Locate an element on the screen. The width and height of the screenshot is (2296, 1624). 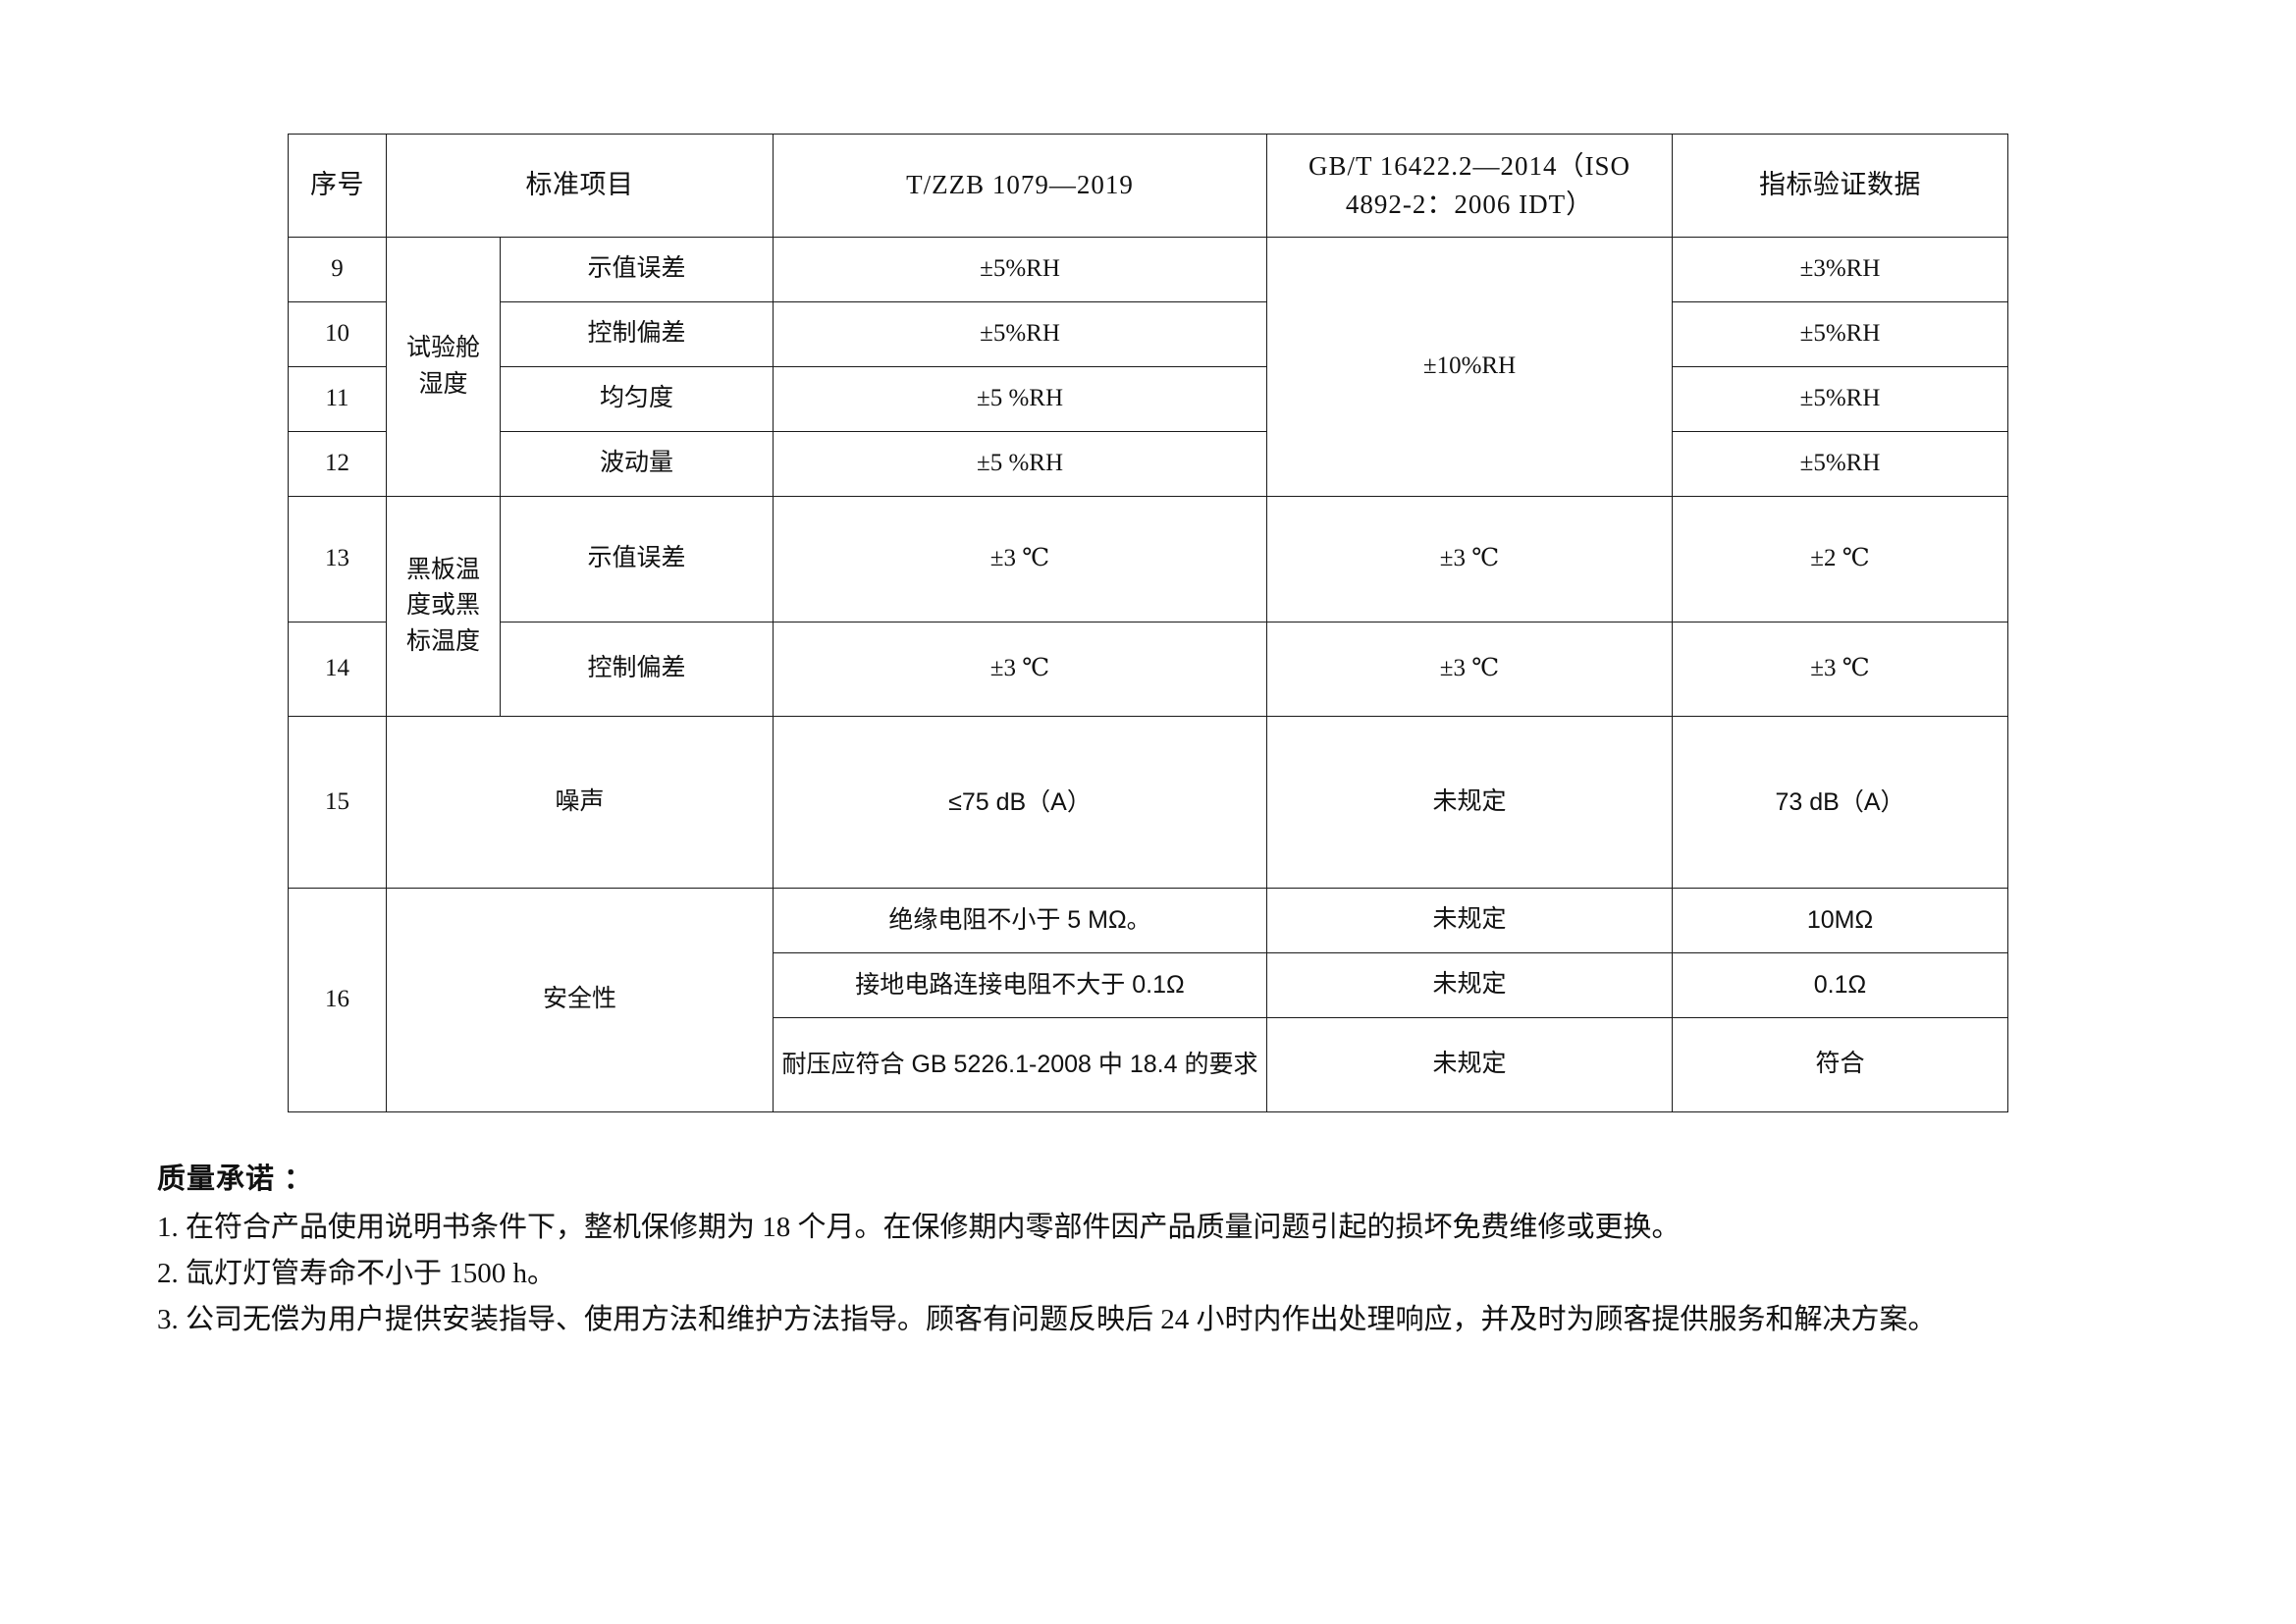
row-verify-value: ±3 ℃ is located at coordinates (1840, 669).